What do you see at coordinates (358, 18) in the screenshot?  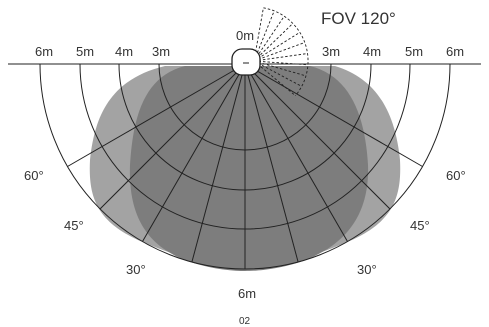 I see `fov-title: FOV 120°` at bounding box center [358, 18].